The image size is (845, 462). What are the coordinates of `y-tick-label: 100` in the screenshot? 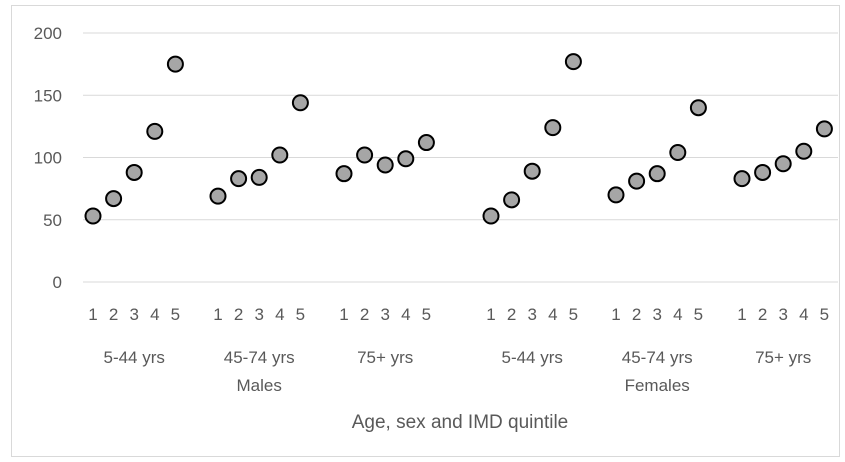 It's located at (48, 158).